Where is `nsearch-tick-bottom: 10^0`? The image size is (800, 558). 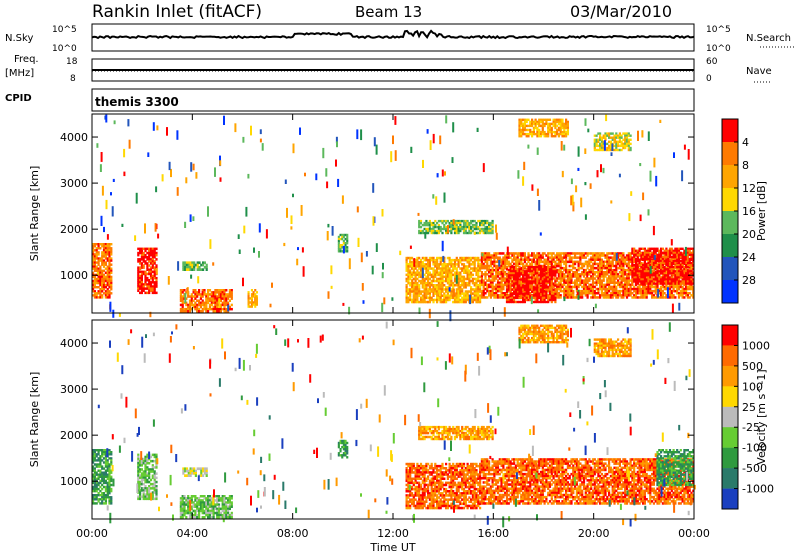
nsearch-tick-bottom: 10^0 is located at coordinates (718, 49).